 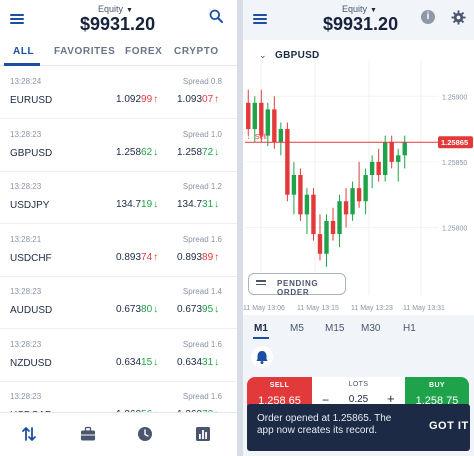 I want to click on bid-price: 1.25862↓, so click(x=137, y=152).